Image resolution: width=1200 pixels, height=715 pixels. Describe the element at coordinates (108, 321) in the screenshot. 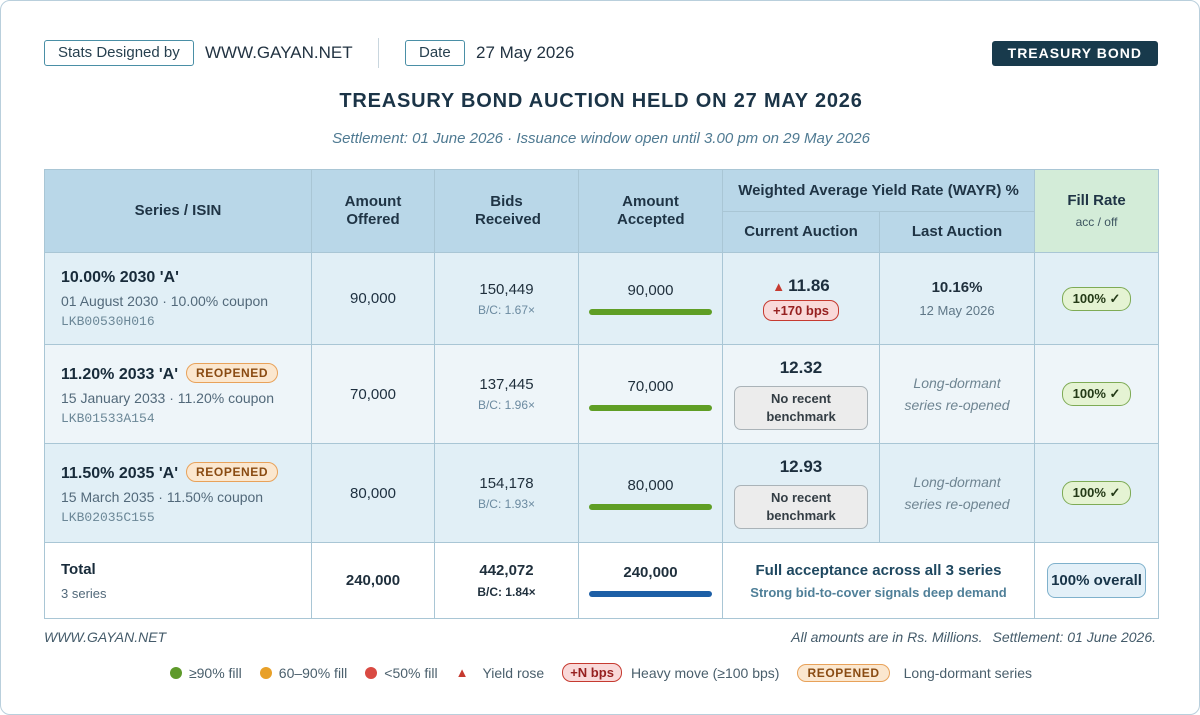

I see `series-isin: LKB00530H016` at that location.